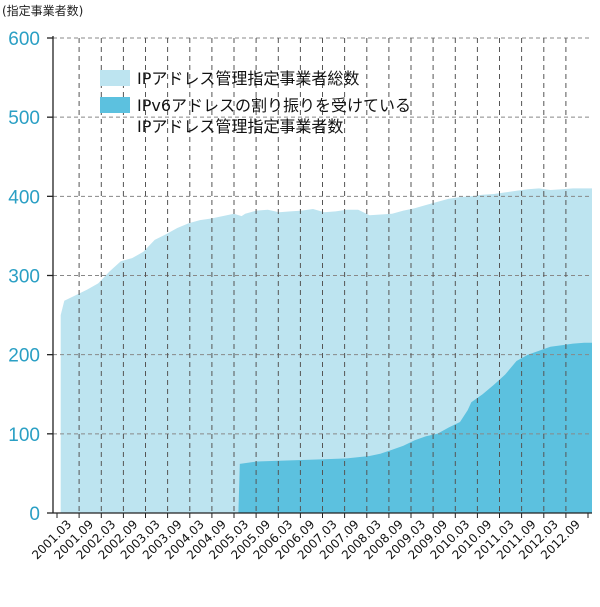 This screenshot has width=600, height=607. What do you see at coordinates (115, 78) in the screenshot?
I see `legend-swatch-total` at bounding box center [115, 78].